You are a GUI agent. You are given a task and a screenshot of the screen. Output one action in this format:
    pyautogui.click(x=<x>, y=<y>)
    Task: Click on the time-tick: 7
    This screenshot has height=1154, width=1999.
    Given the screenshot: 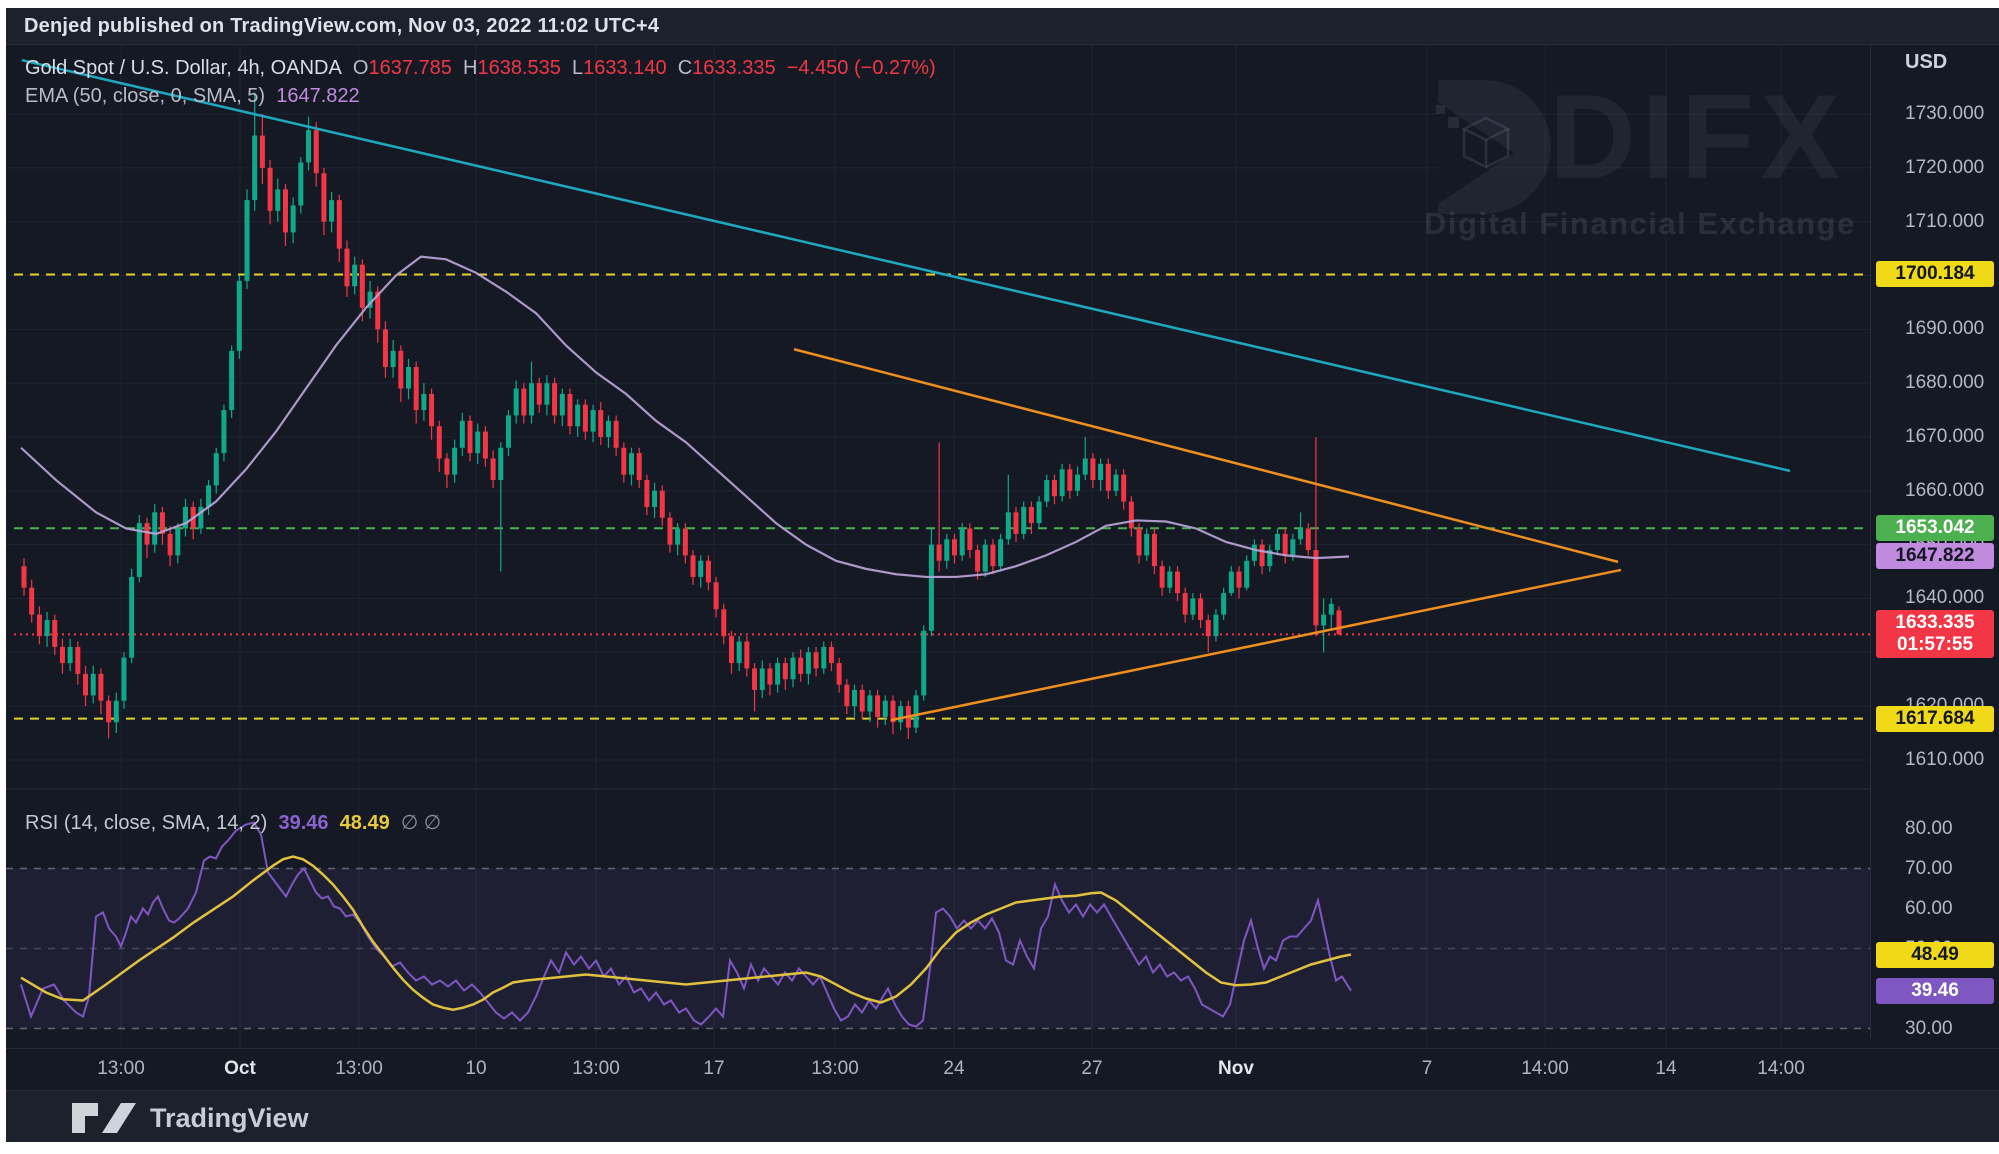 What is the action you would take?
    pyautogui.click(x=1427, y=1068)
    